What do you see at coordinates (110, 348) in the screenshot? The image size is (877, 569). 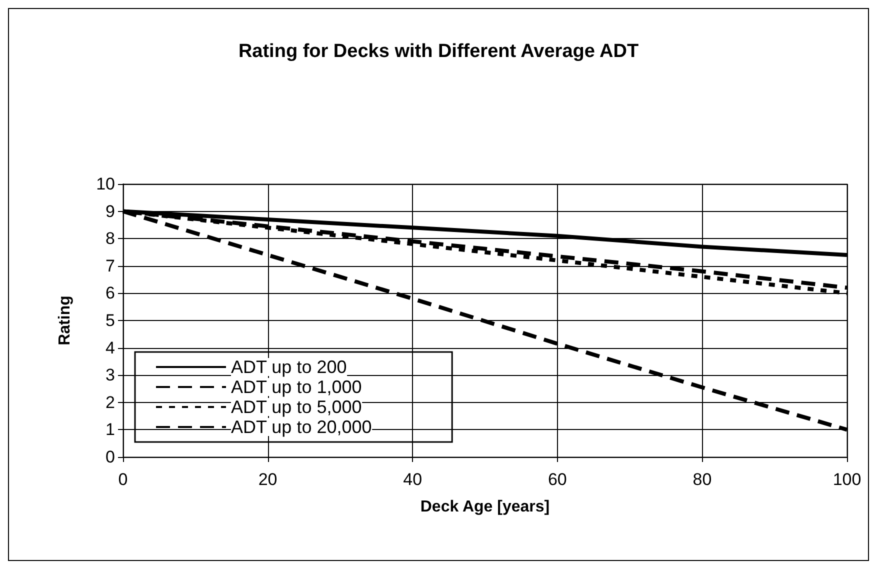 I see `y-tick-label: 4` at bounding box center [110, 348].